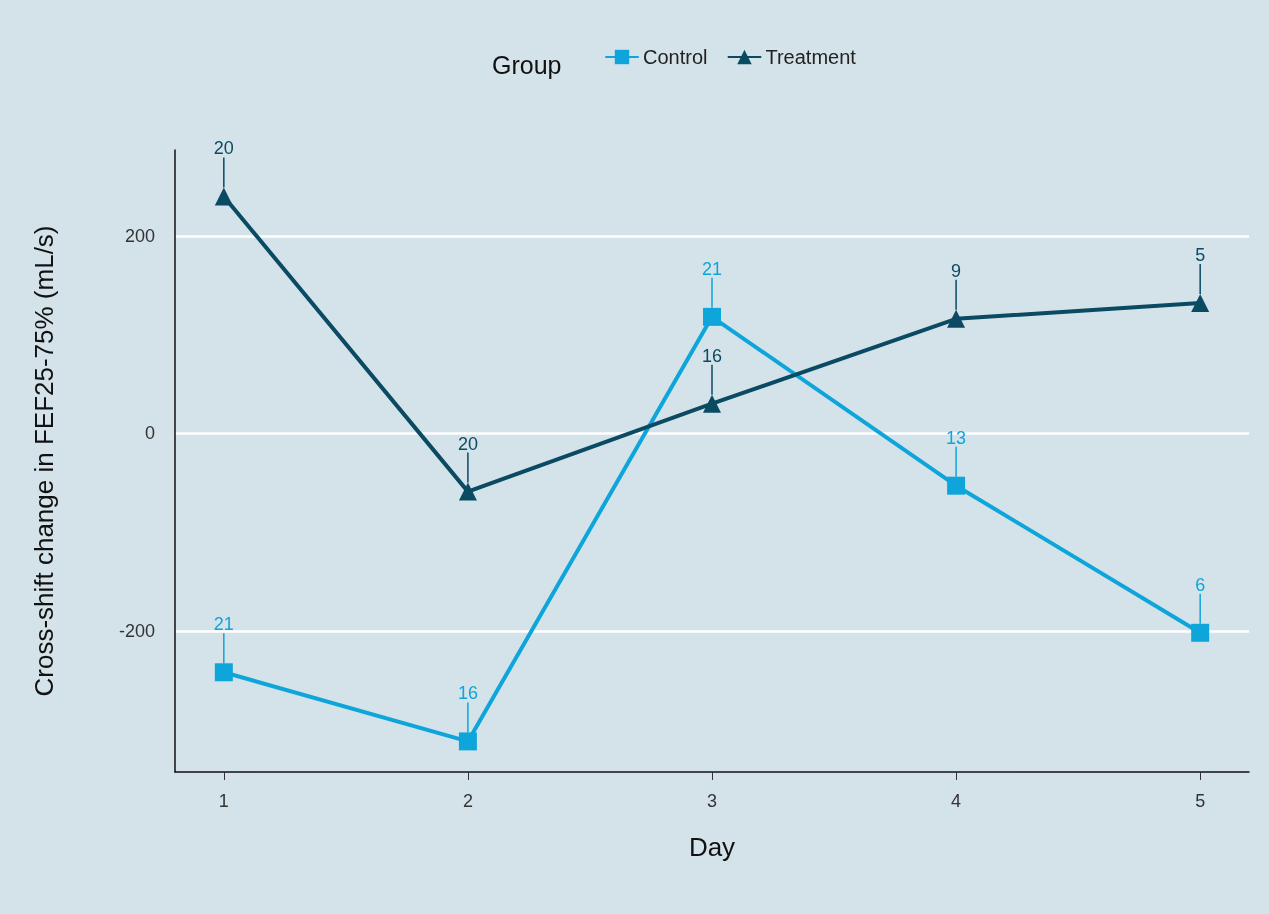 This screenshot has width=1269, height=914. Describe the element at coordinates (1200, 801) in the screenshot. I see `x-tick-label: 5` at that location.